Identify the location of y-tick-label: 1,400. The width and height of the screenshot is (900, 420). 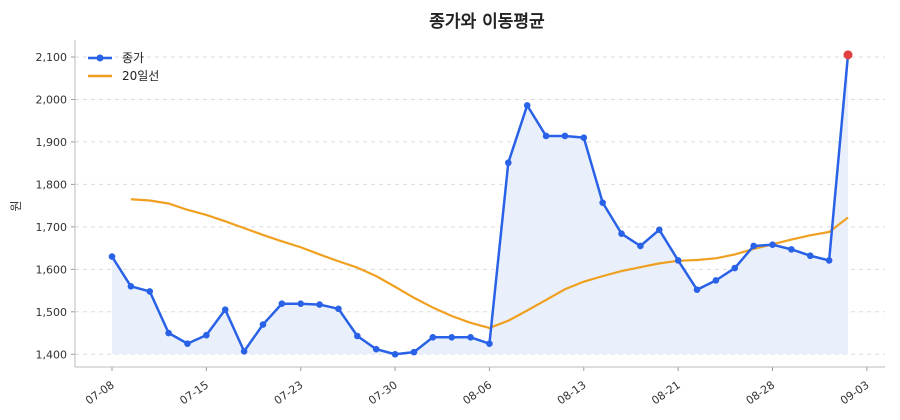
(52, 354).